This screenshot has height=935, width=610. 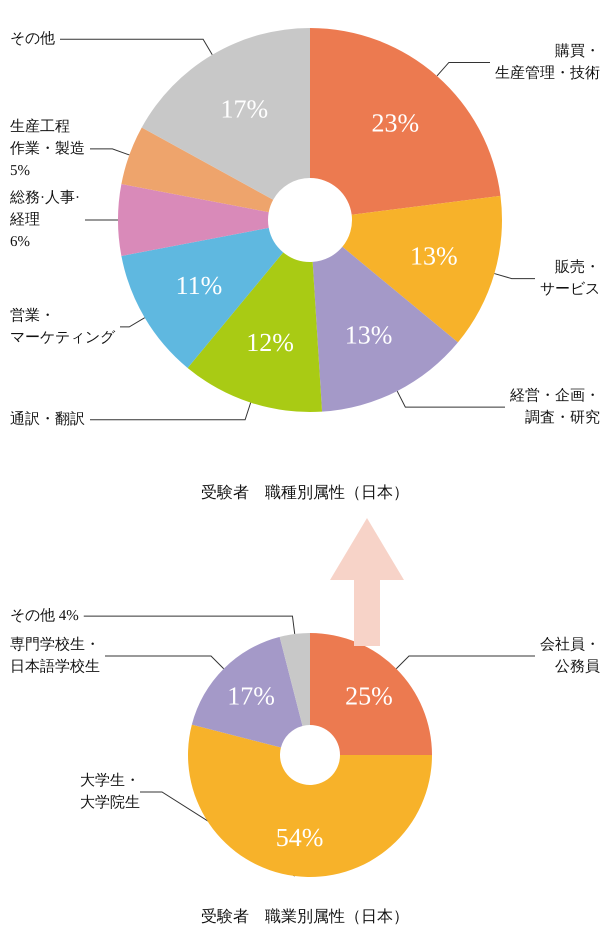 What do you see at coordinates (305, 917) in the screenshot?
I see `text: 受験者 職業別属性（日本）` at bounding box center [305, 917].